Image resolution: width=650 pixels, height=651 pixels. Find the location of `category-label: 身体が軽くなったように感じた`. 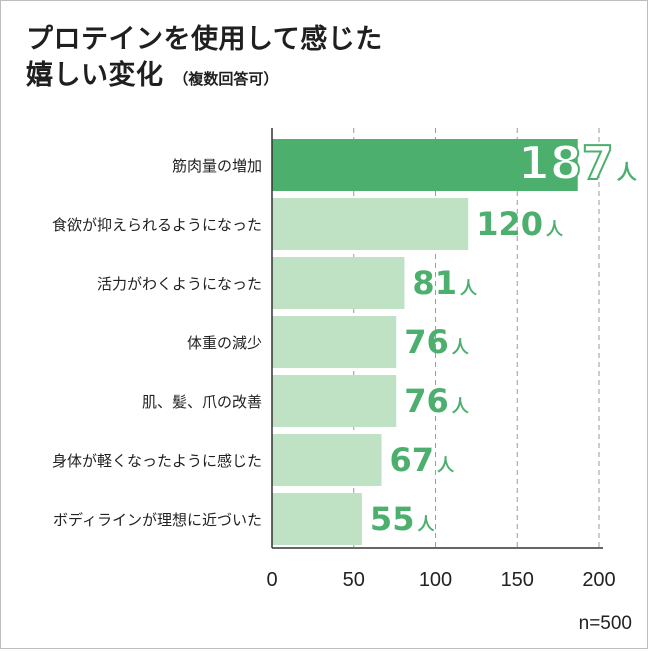

category-label: 身体が軽くなったように感じた is located at coordinates (157, 461).